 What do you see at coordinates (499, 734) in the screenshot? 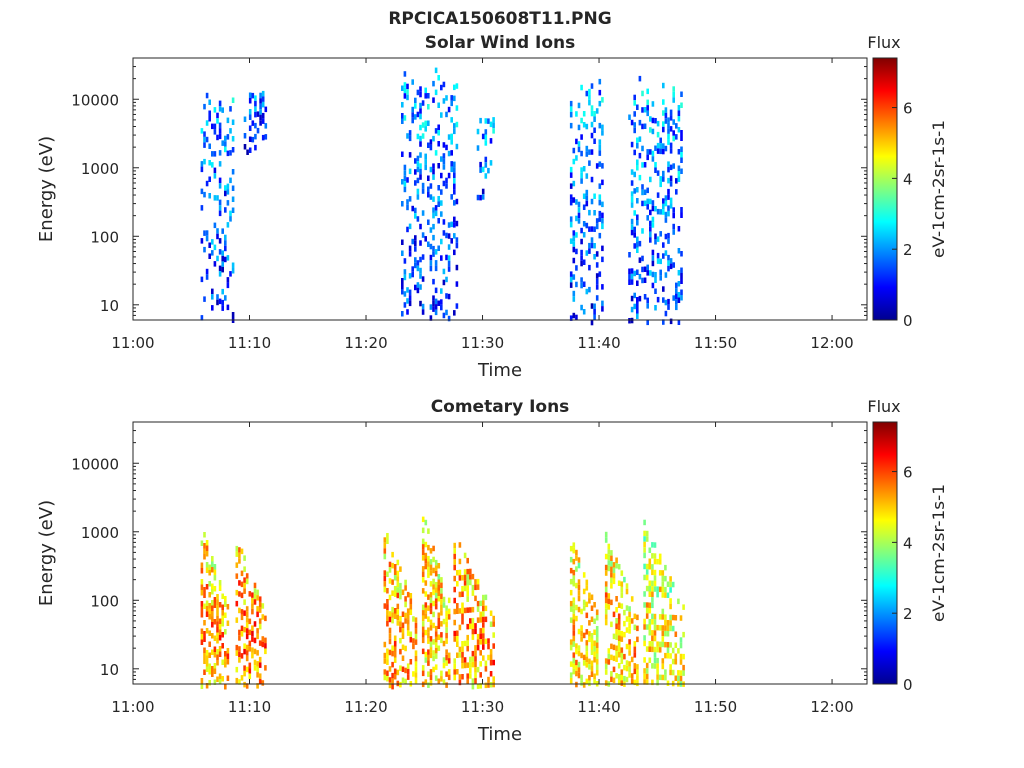
I see `cometary-x-label: Time` at bounding box center [499, 734].